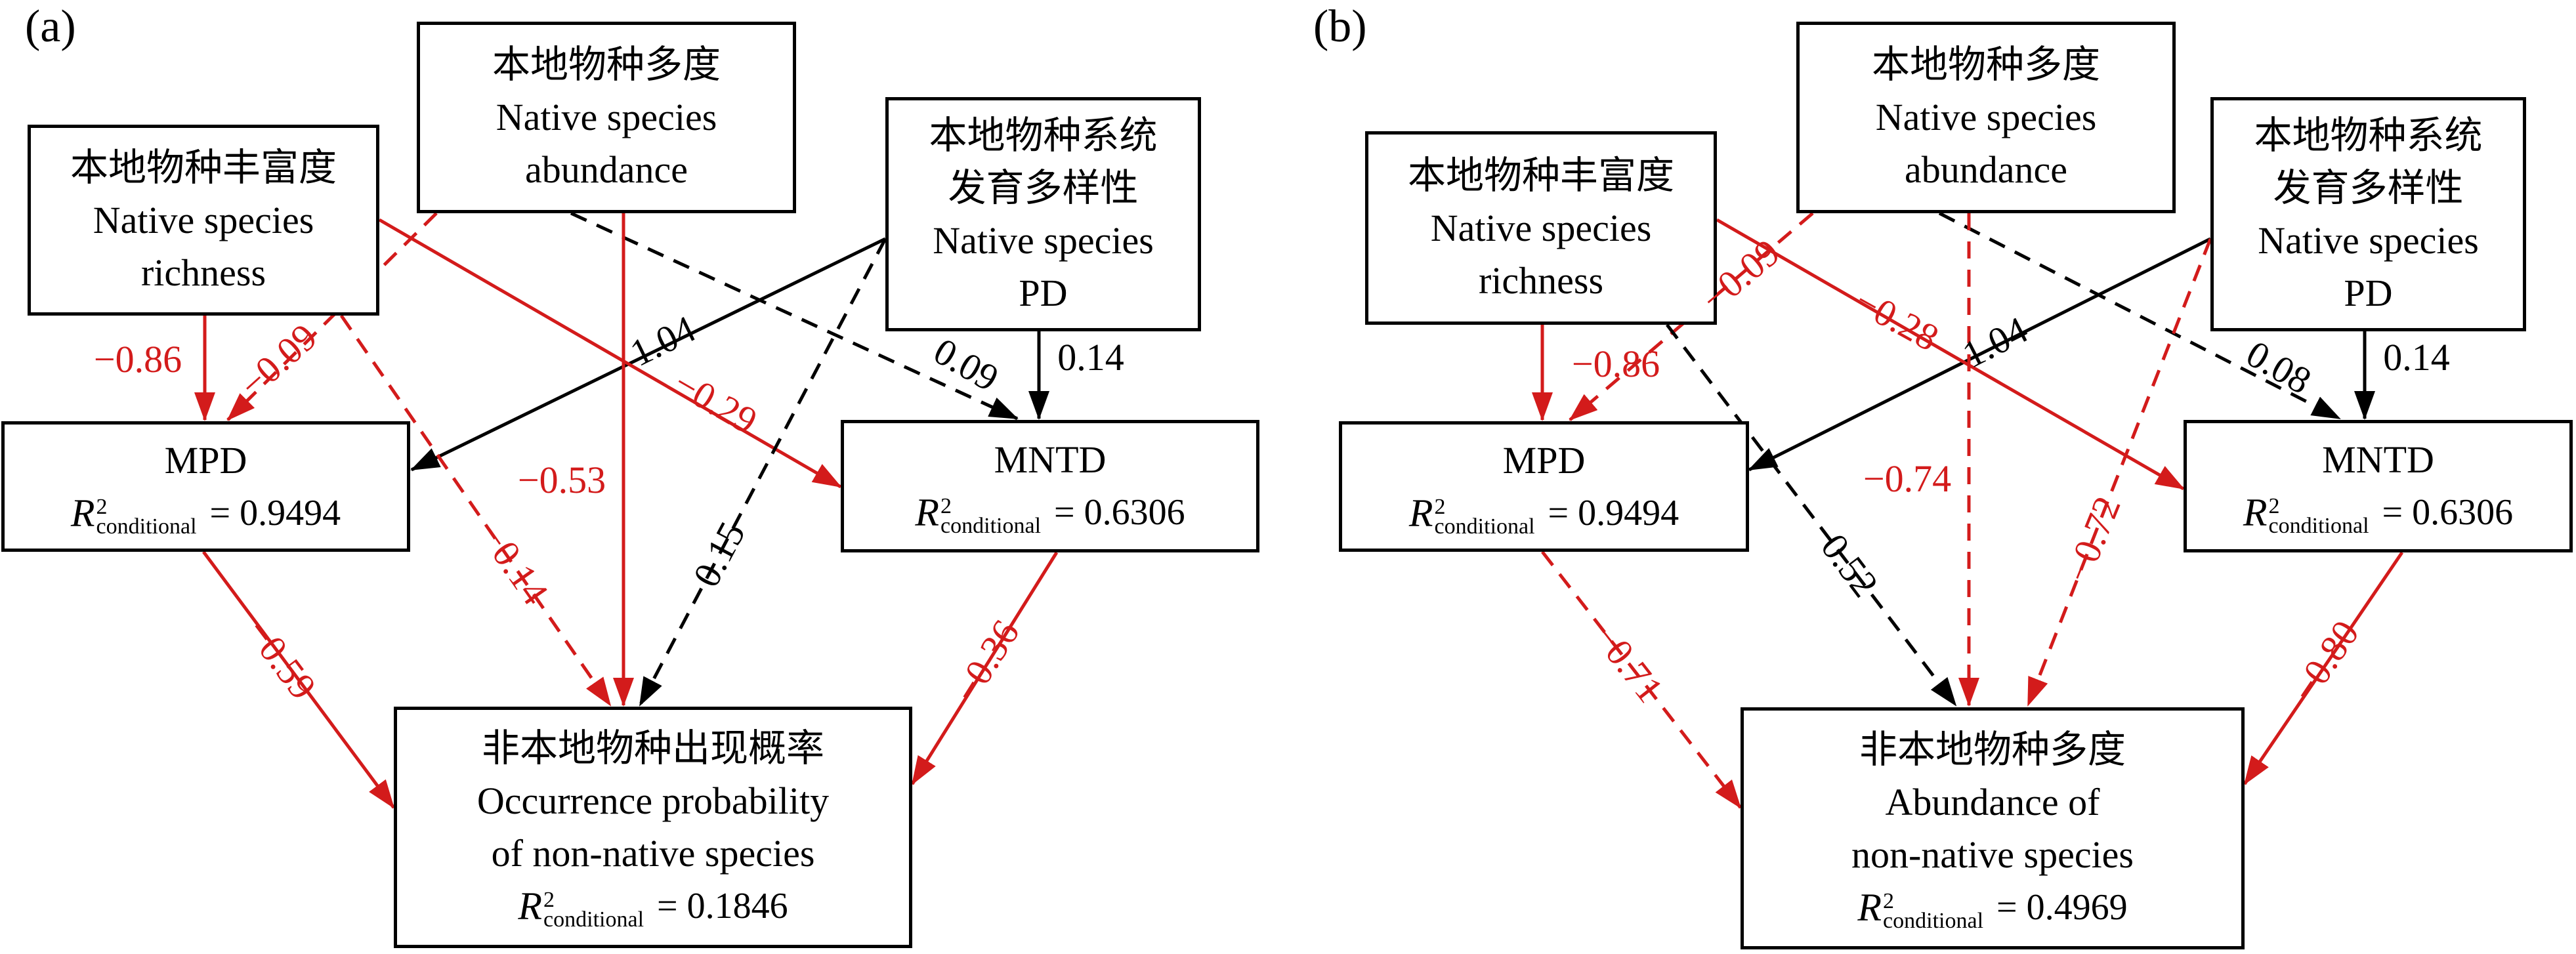 Image resolution: width=2576 pixels, height=954 pixels. What do you see at coordinates (1992, 749) in the screenshot?
I see `node-text-line: 非本地物种多度` at bounding box center [1992, 749].